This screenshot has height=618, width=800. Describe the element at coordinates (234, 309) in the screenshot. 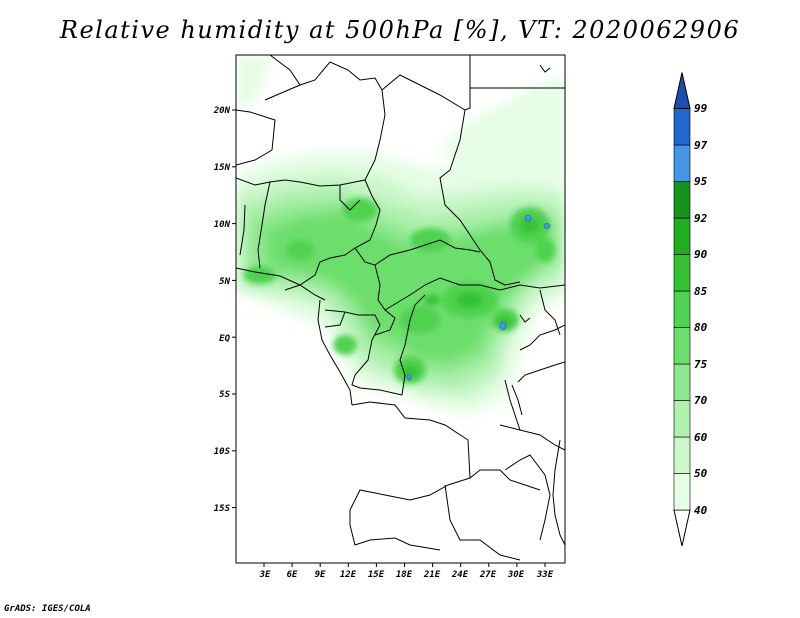

I see `latitude-ticks` at that location.